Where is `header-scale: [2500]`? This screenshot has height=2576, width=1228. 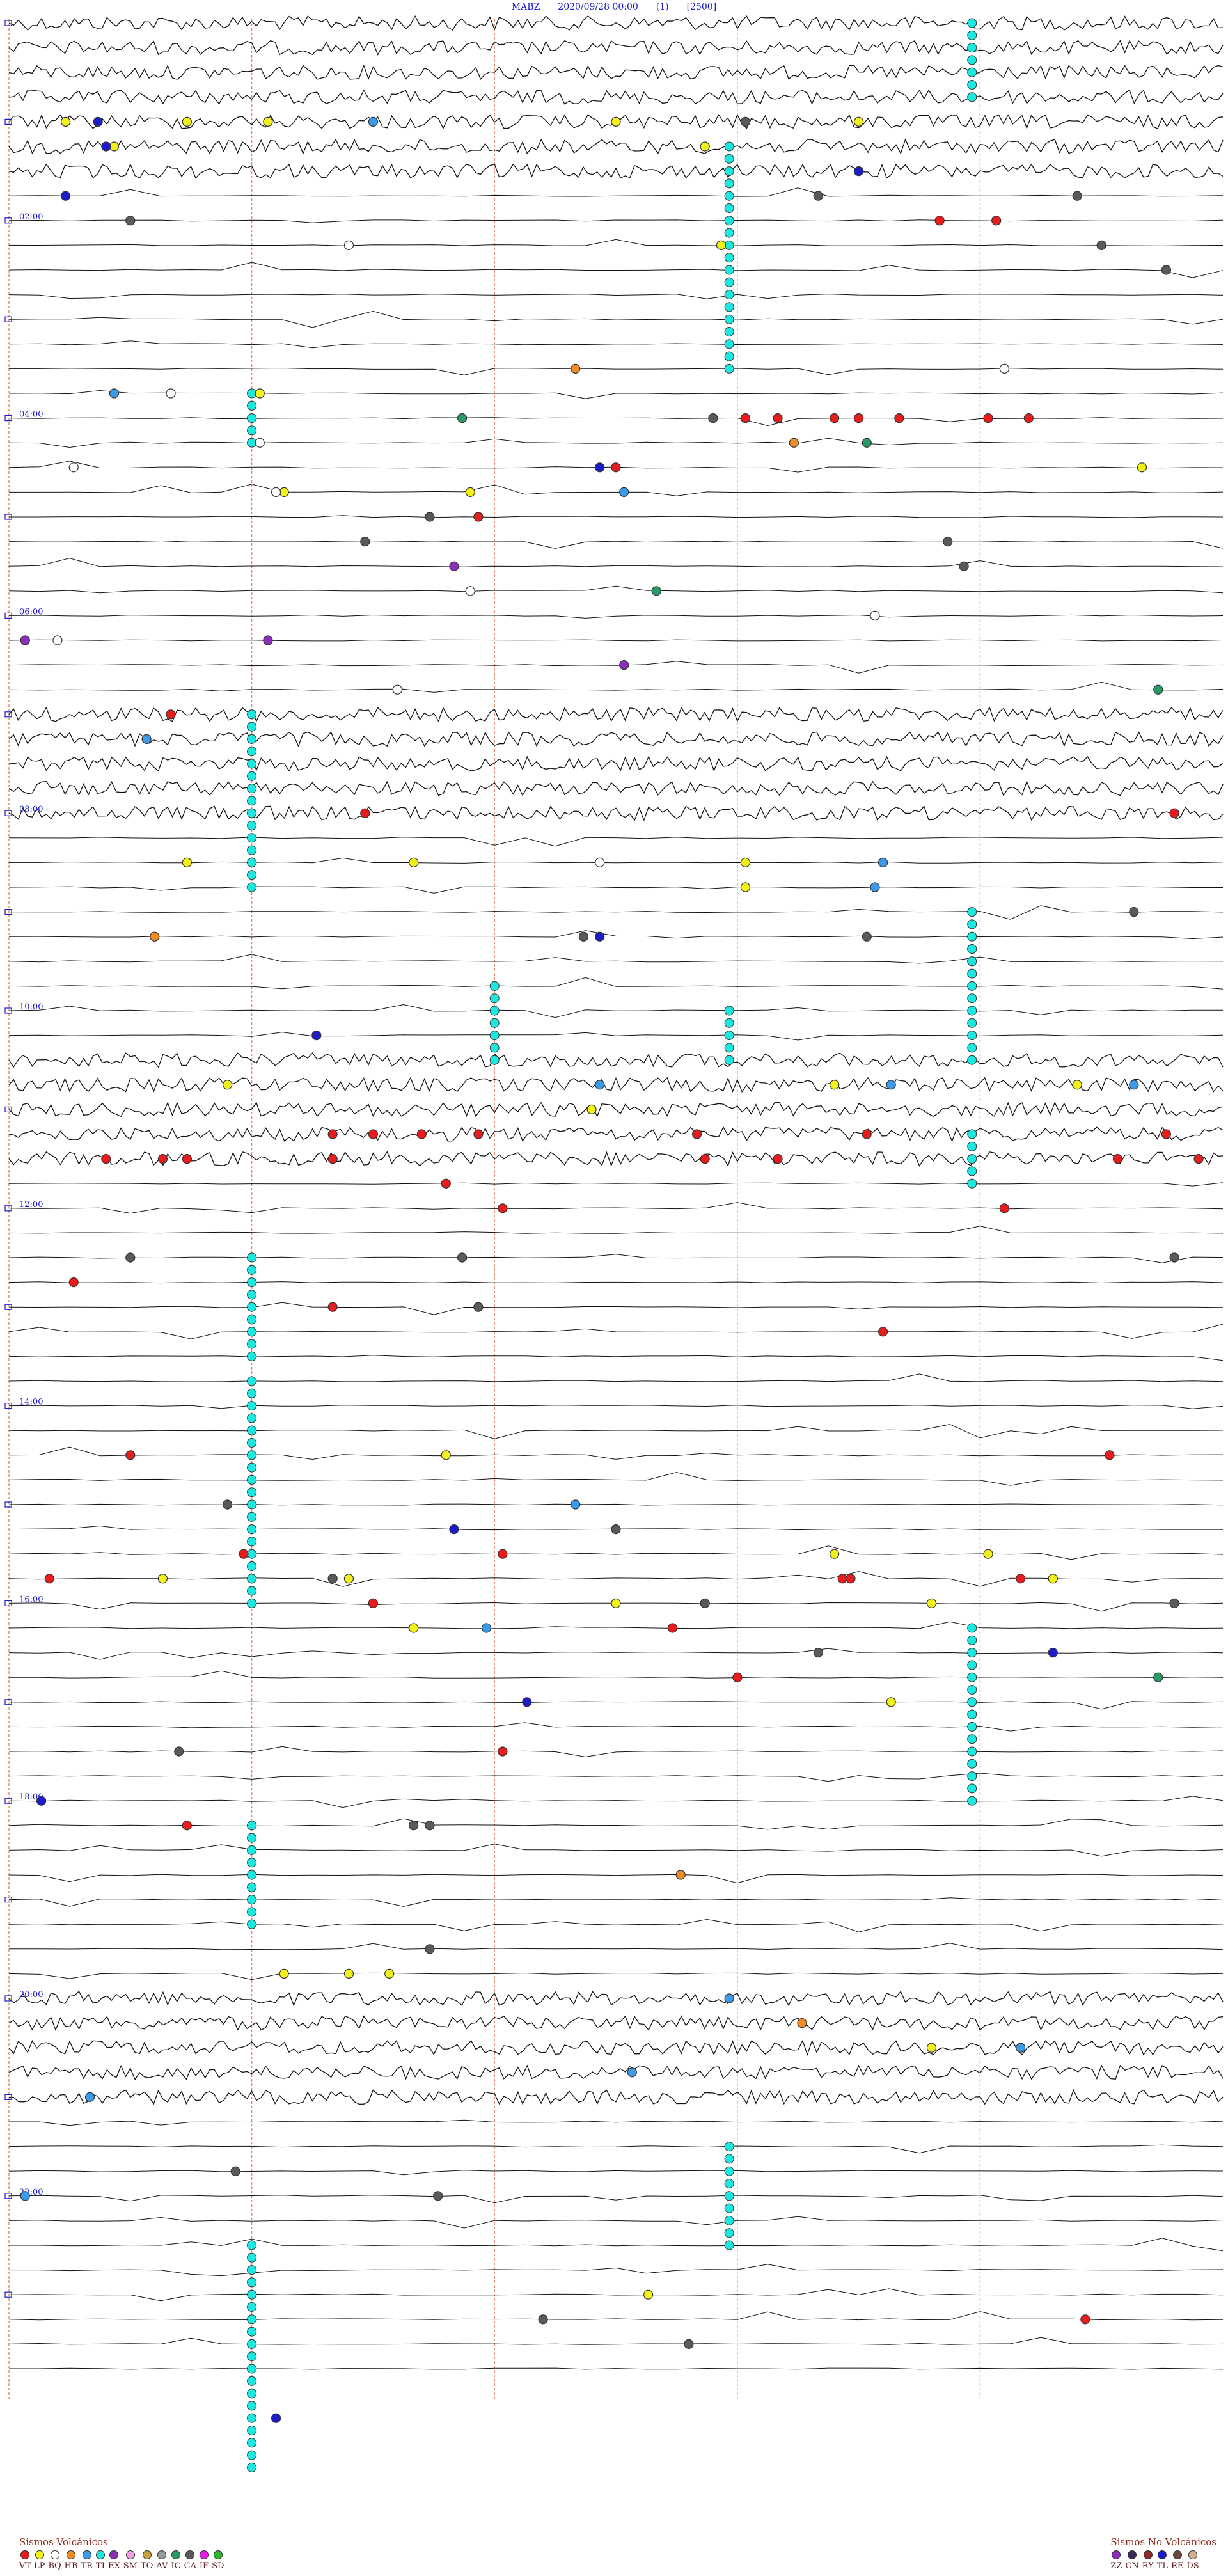 header-scale: [2500] is located at coordinates (701, 7).